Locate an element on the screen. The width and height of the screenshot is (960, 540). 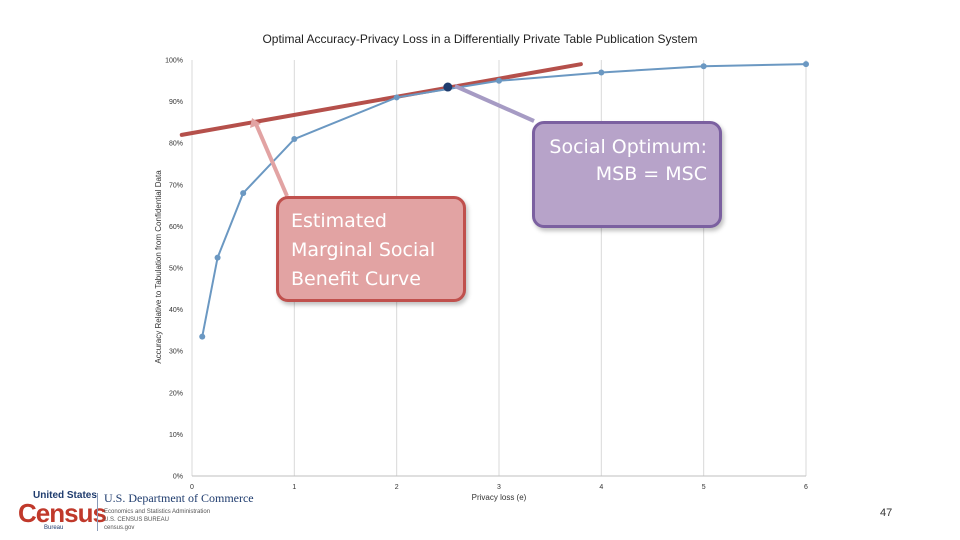
x-axis-ticks: 0 1 2 3 4 5 6 is located at coordinates (499, 487).